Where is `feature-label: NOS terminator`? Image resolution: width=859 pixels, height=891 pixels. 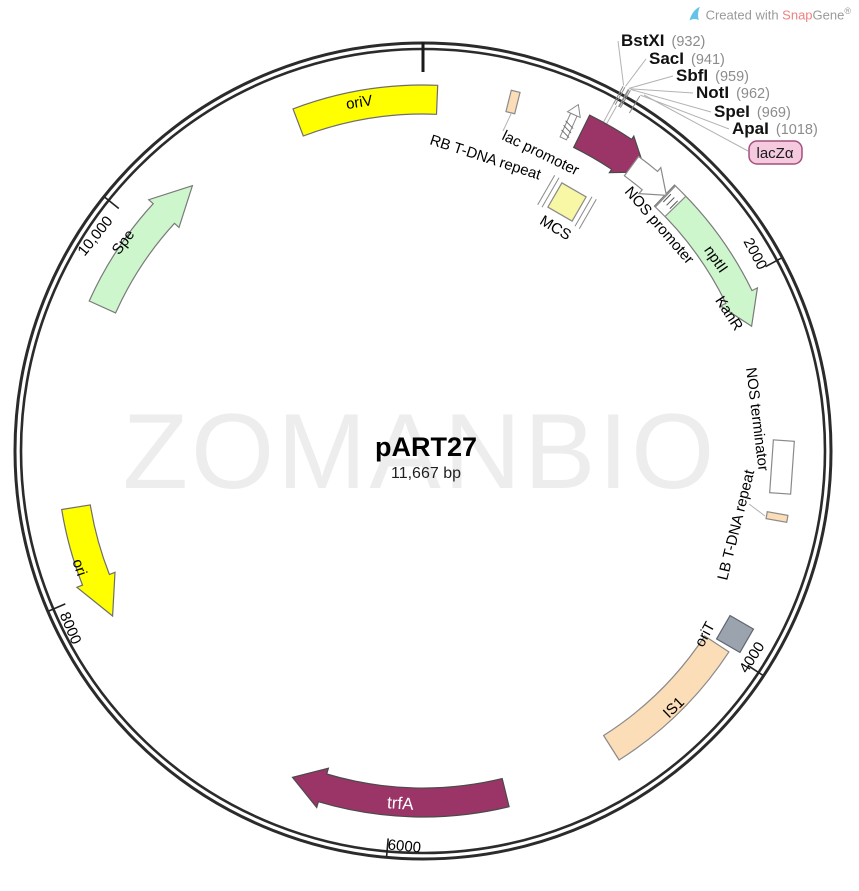 feature-label: NOS terminator is located at coordinates (757, 418).